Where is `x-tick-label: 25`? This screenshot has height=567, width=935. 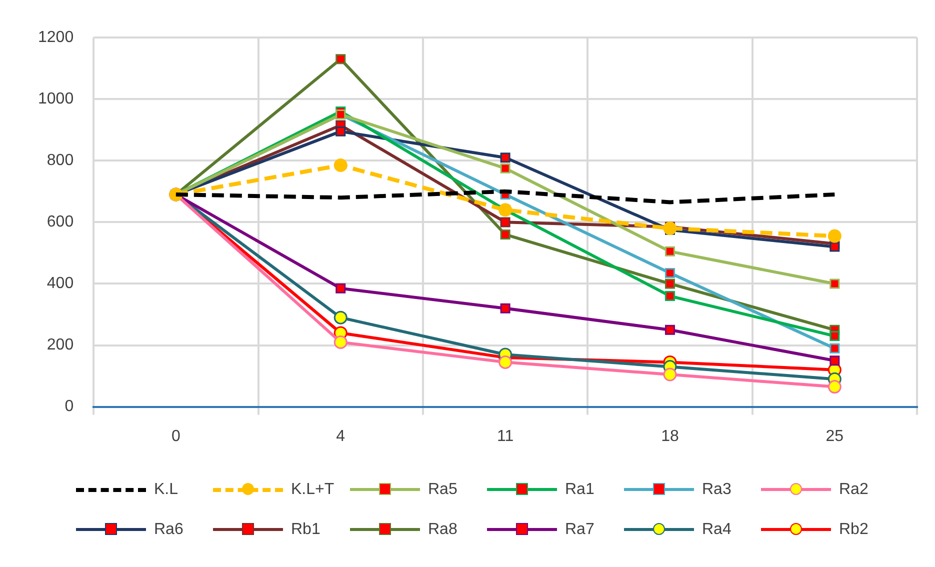
x-tick-label: 25 is located at coordinates (835, 436).